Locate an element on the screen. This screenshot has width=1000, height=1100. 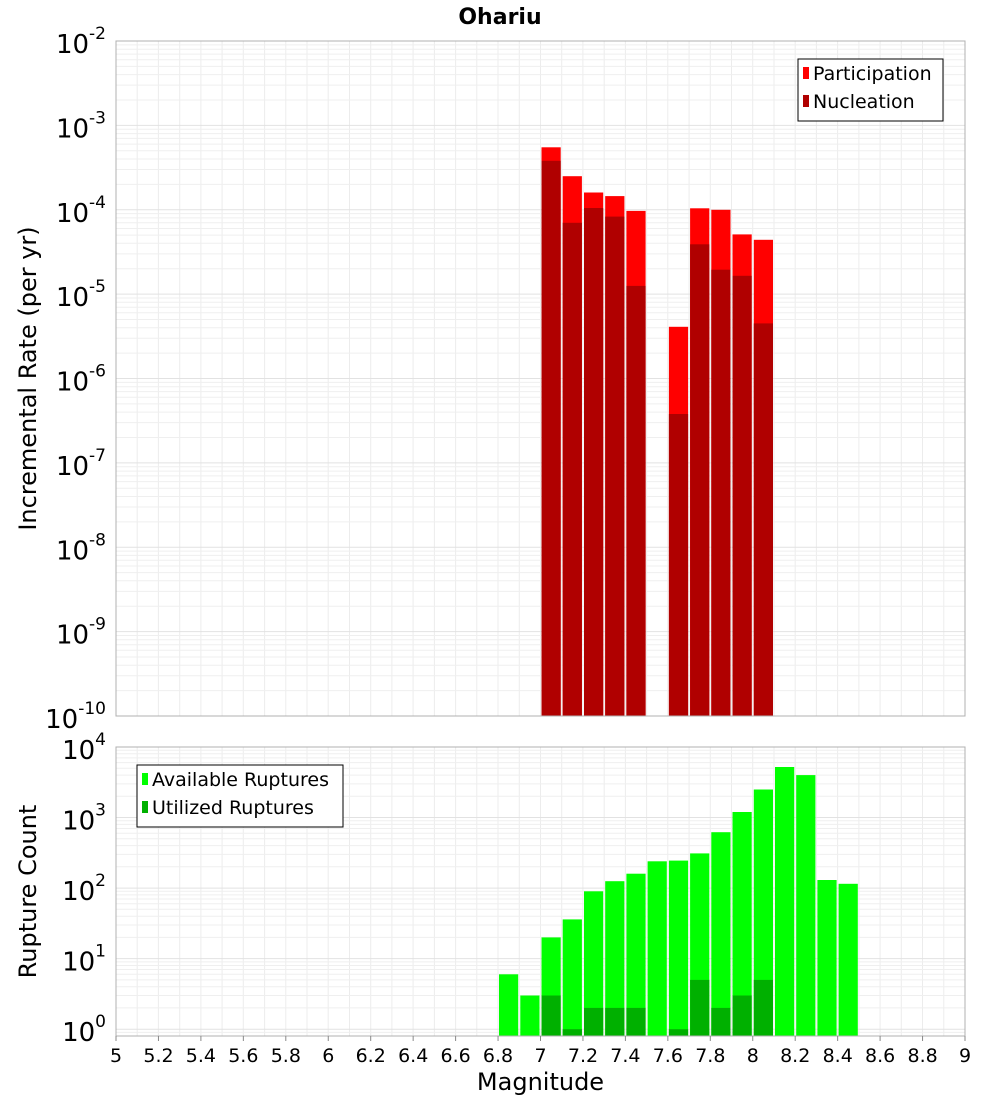
y-tick-exp: 2 is located at coordinates (100, 881).